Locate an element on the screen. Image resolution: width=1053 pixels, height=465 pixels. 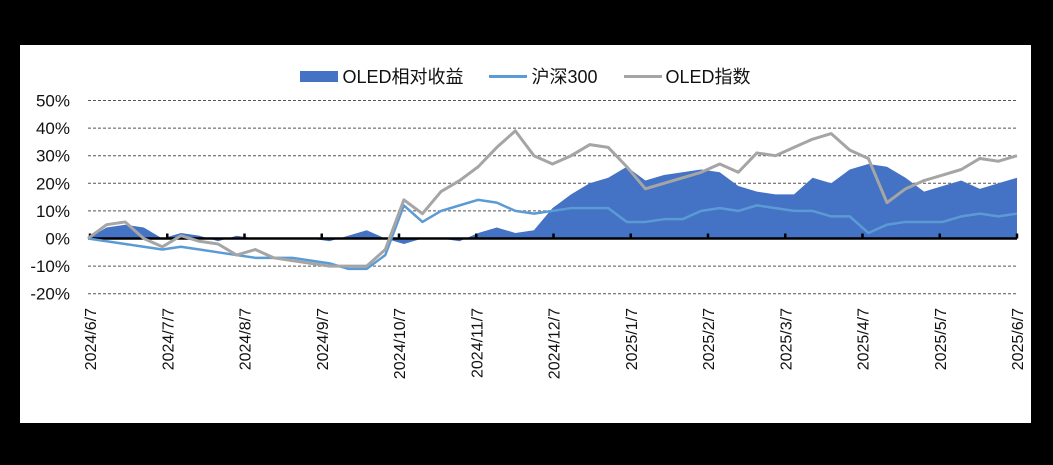
legend-swatch-relative-return is located at coordinates (319, 76).